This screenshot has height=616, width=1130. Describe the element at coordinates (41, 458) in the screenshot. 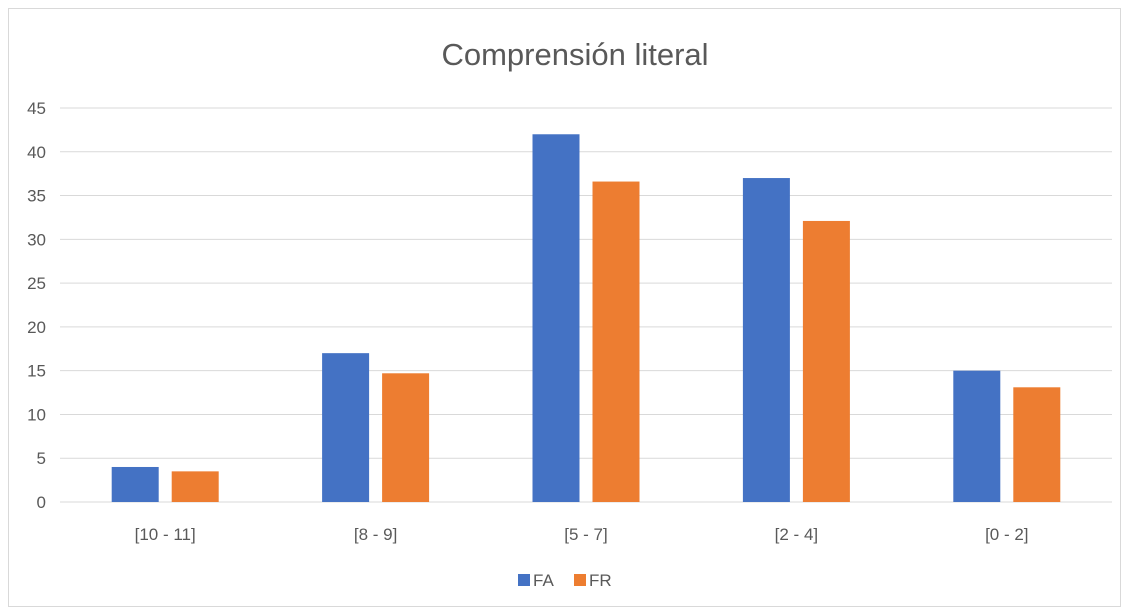

I see `y-tick-label: 5` at that location.